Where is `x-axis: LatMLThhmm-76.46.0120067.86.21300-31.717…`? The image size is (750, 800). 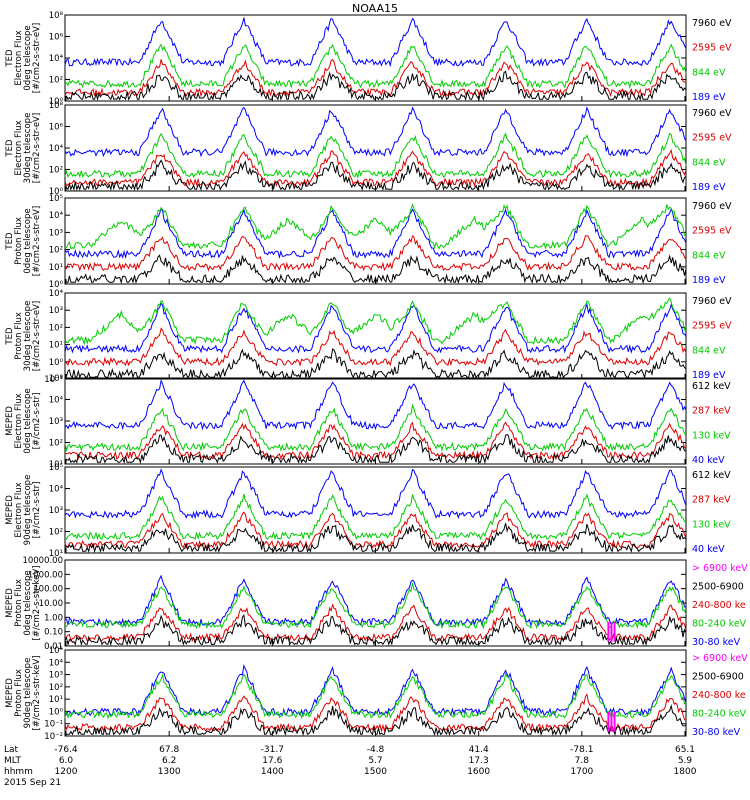 x-axis: LatMLThhmm-76.46.0120067.86.21300-31.717… is located at coordinates (350, 766).